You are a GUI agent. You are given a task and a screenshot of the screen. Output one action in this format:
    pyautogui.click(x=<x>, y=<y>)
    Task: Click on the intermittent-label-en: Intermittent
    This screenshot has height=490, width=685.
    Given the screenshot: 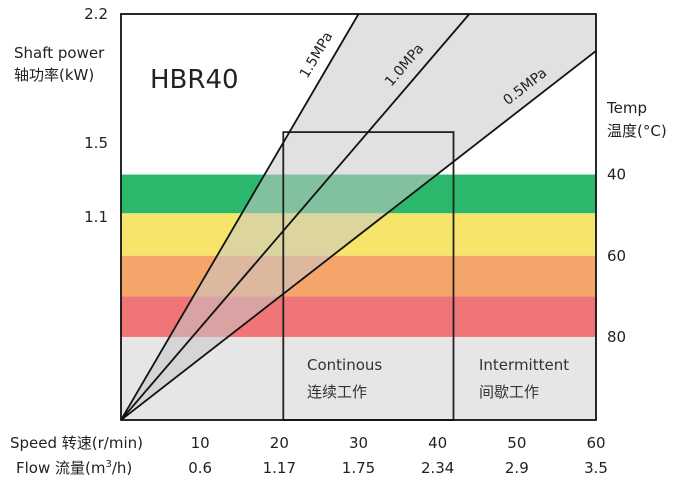 What is the action you would take?
    pyautogui.click(x=524, y=365)
    